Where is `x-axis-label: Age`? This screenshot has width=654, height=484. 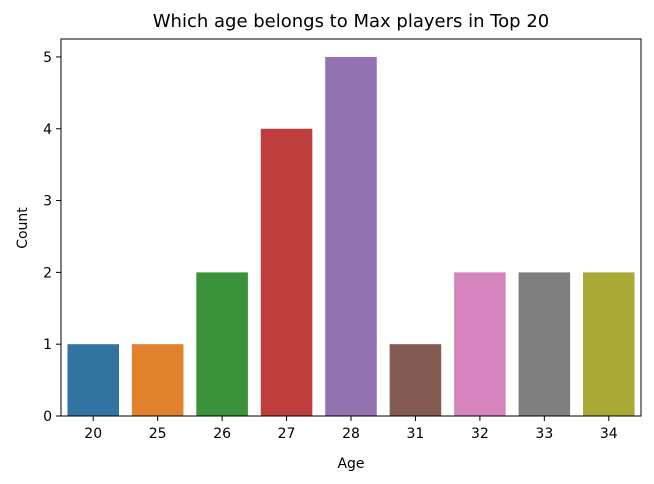
x-axis-label: Age is located at coordinates (350, 464).